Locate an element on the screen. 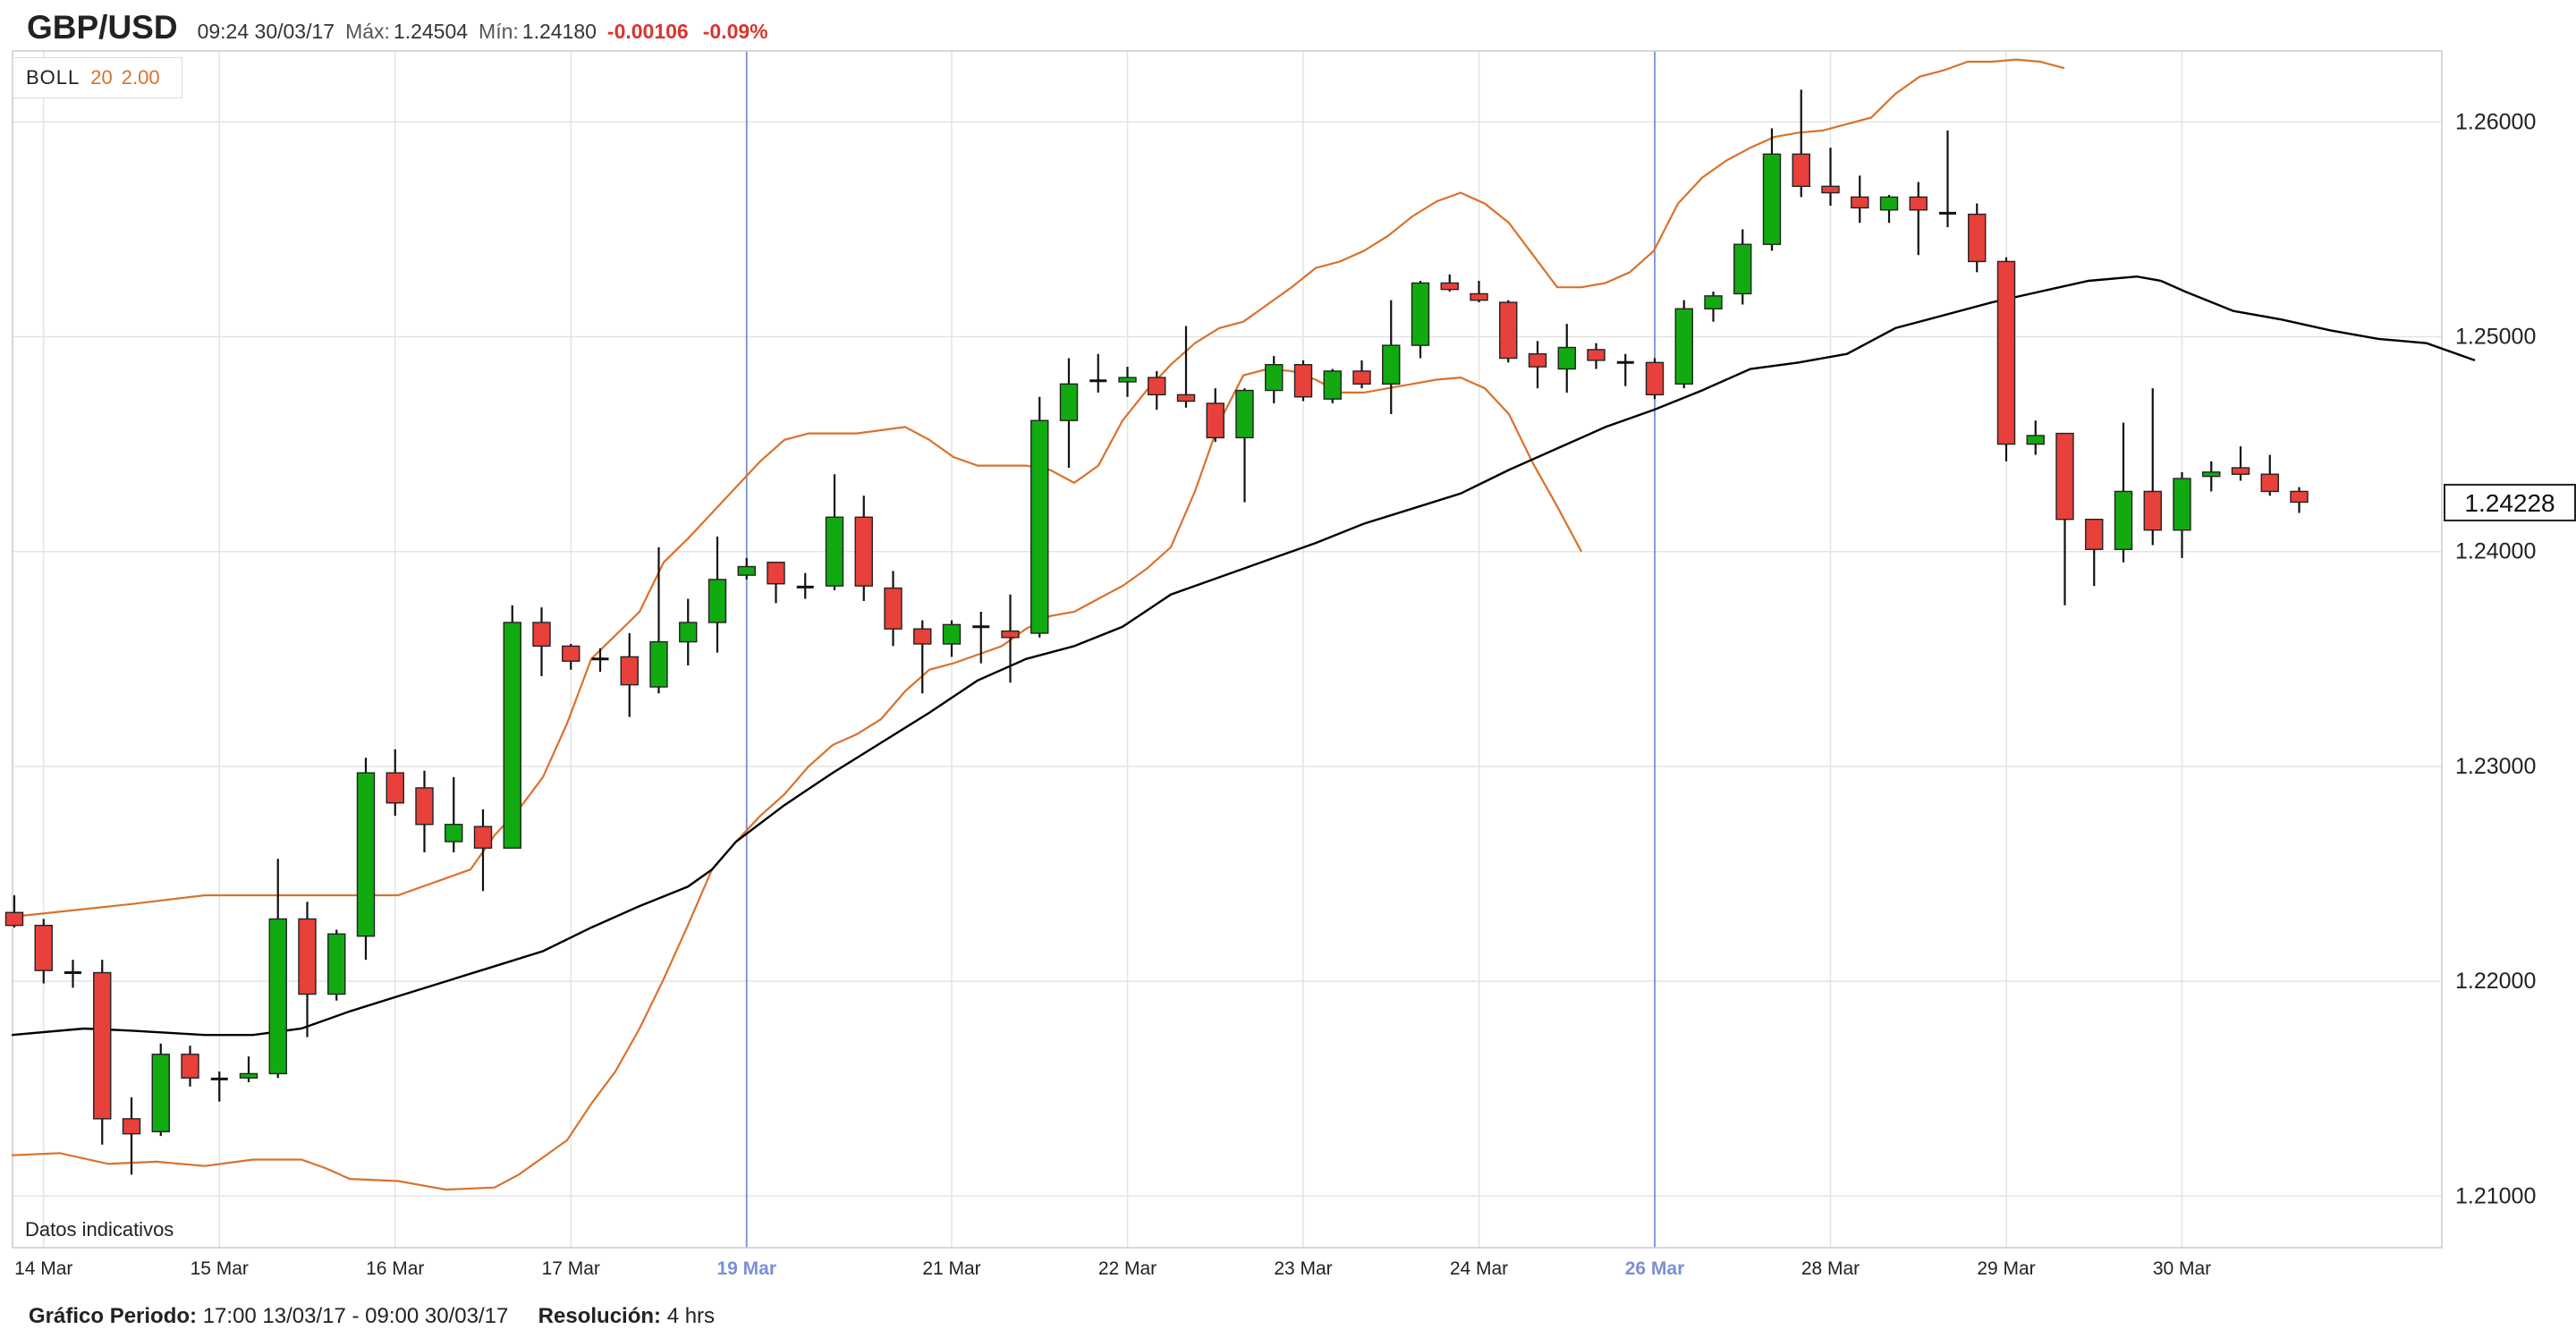 Image resolution: width=2576 pixels, height=1338 pixels. x-tick-label: 17 Mar is located at coordinates (571, 1268).